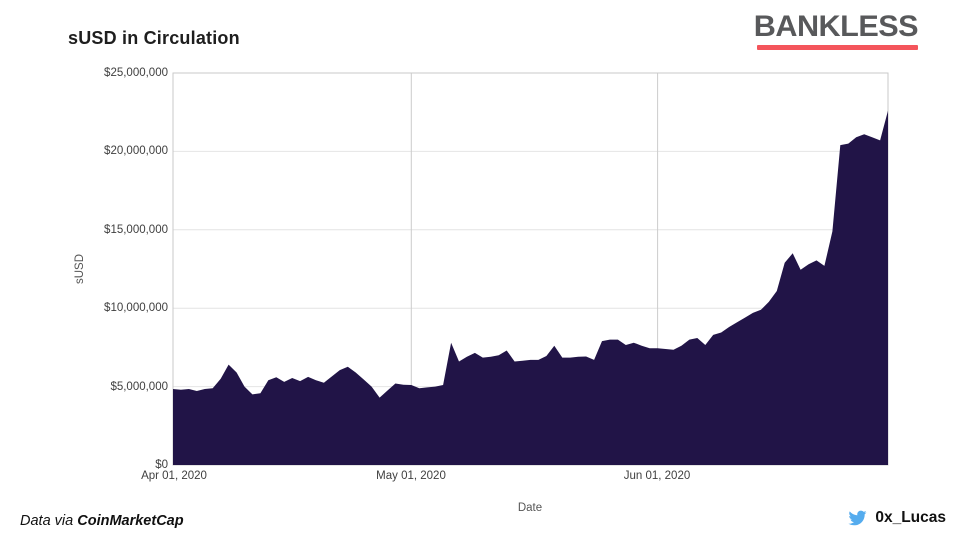 The width and height of the screenshot is (960, 540). I want to click on page-title: sUSD in Circulation, so click(154, 38).